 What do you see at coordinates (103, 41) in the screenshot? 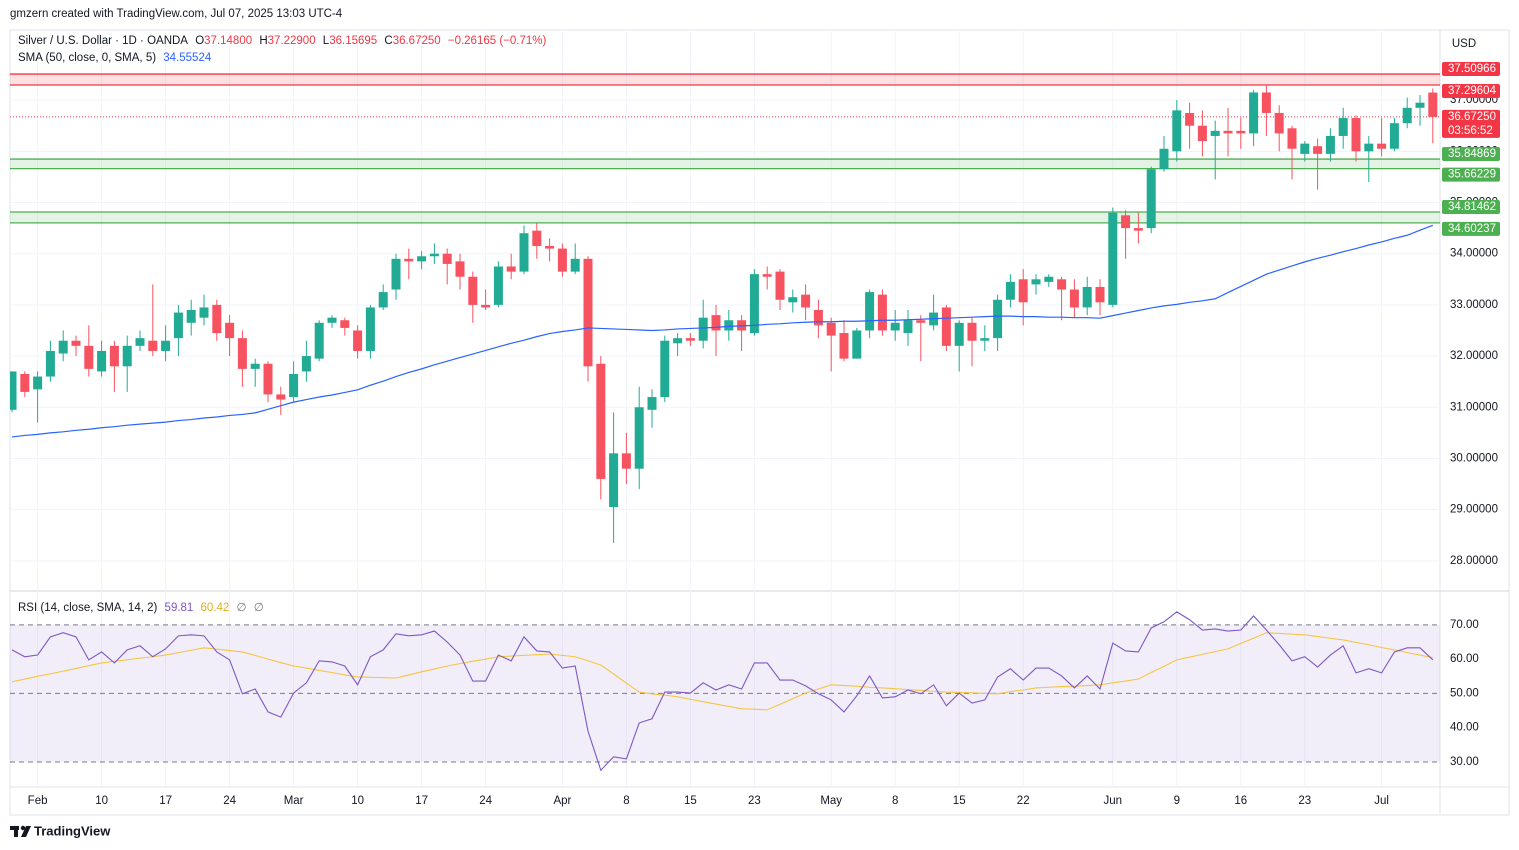
I see `symbol-title: Silver / U.S. Dollar · 1D · OANDA` at bounding box center [103, 41].